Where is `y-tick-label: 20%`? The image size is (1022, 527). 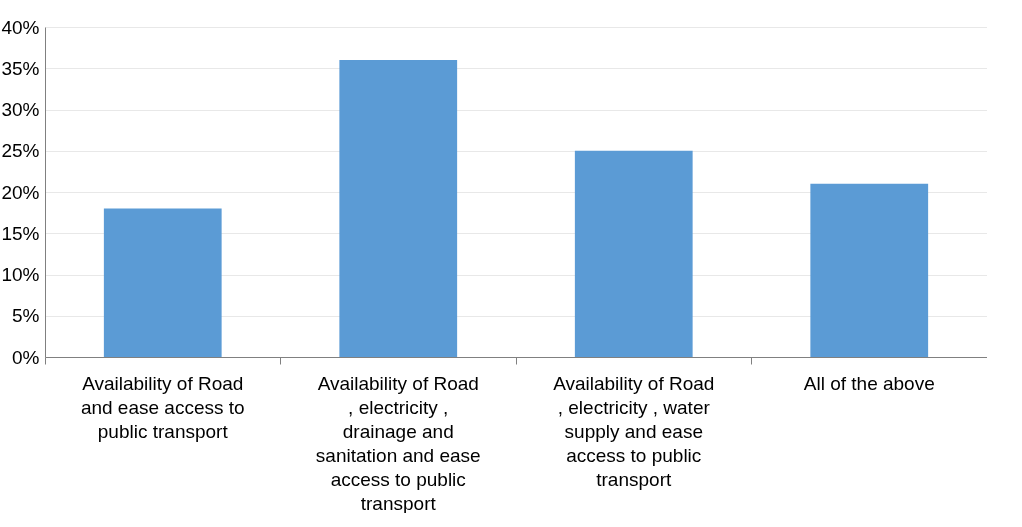 y-tick-label: 20% is located at coordinates (20, 192).